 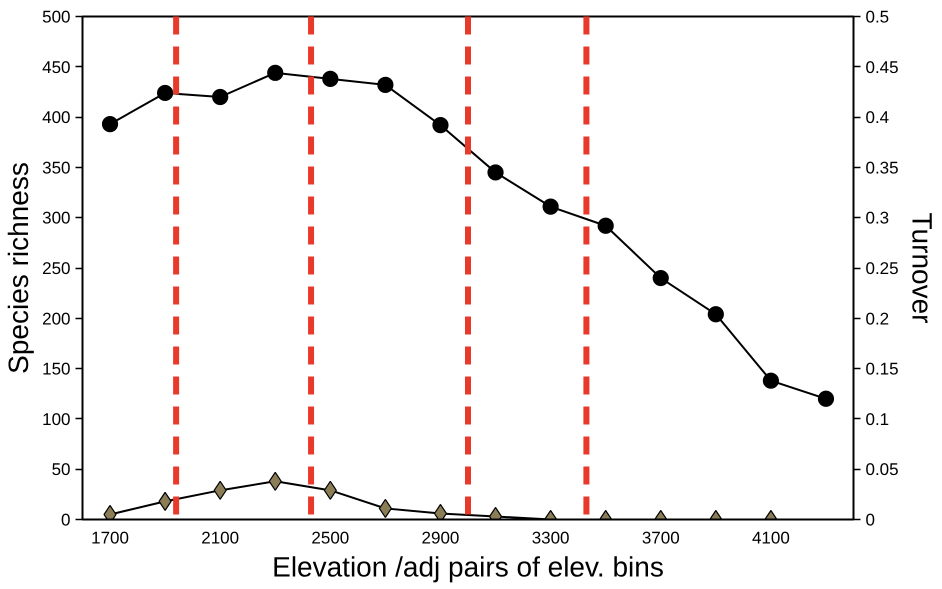 I want to click on y2-tick-label: 0.45, so click(x=882, y=67).